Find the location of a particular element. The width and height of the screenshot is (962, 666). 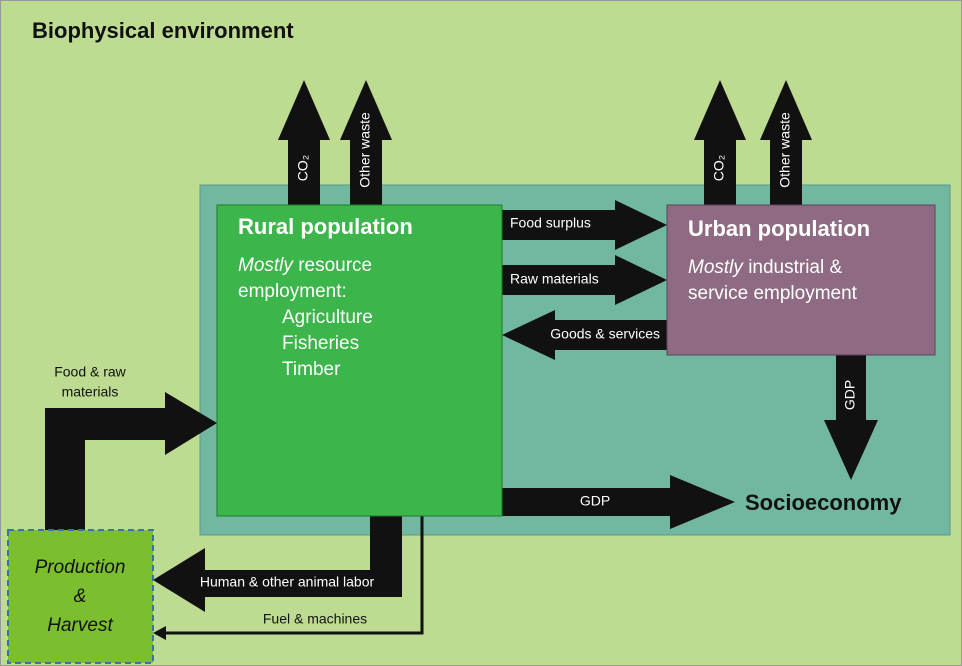

urban-box is located at coordinates (801, 280).